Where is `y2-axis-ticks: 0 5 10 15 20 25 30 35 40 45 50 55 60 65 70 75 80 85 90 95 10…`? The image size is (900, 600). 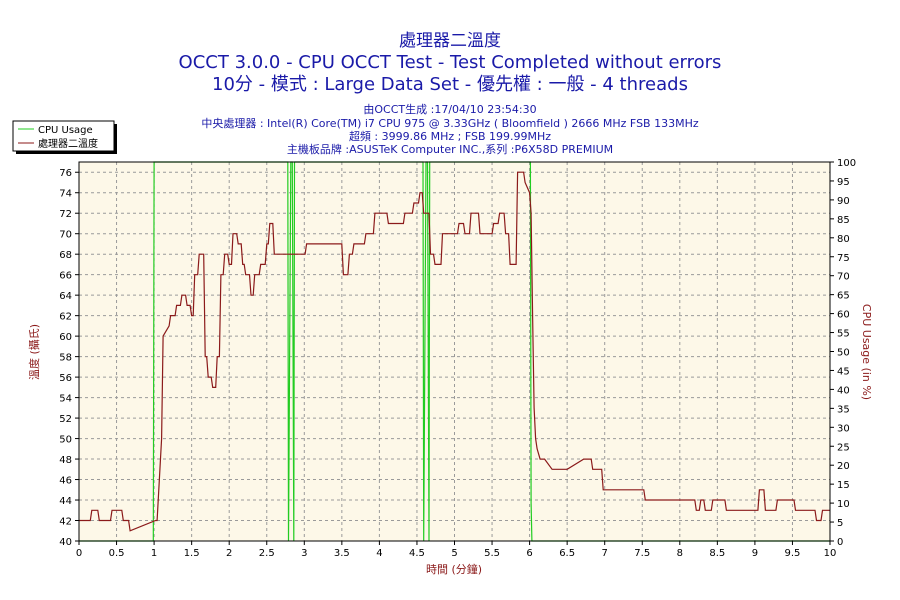
y2-axis-ticks: 0 5 10 15 20 25 30 35 40 45 50 55 60 65 70 75 80 85 90 95 10… is located at coordinates (843, 353).